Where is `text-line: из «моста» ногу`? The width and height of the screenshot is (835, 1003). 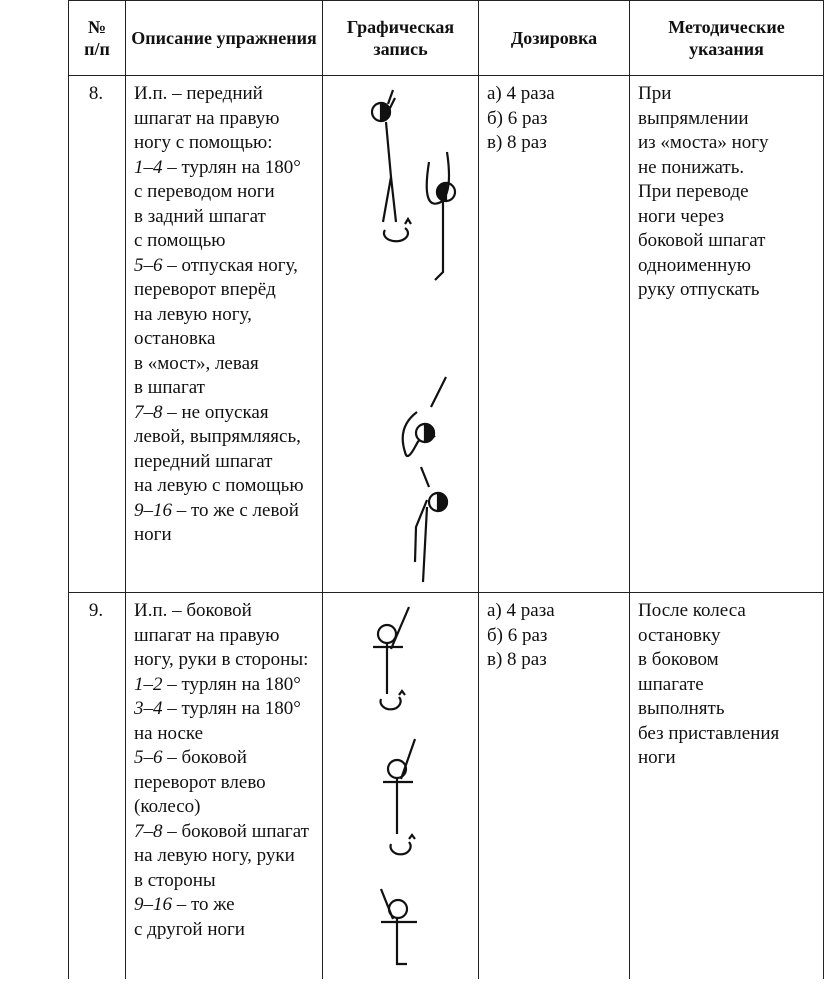
text-line: из «моста» ногу is located at coordinates (703, 142).